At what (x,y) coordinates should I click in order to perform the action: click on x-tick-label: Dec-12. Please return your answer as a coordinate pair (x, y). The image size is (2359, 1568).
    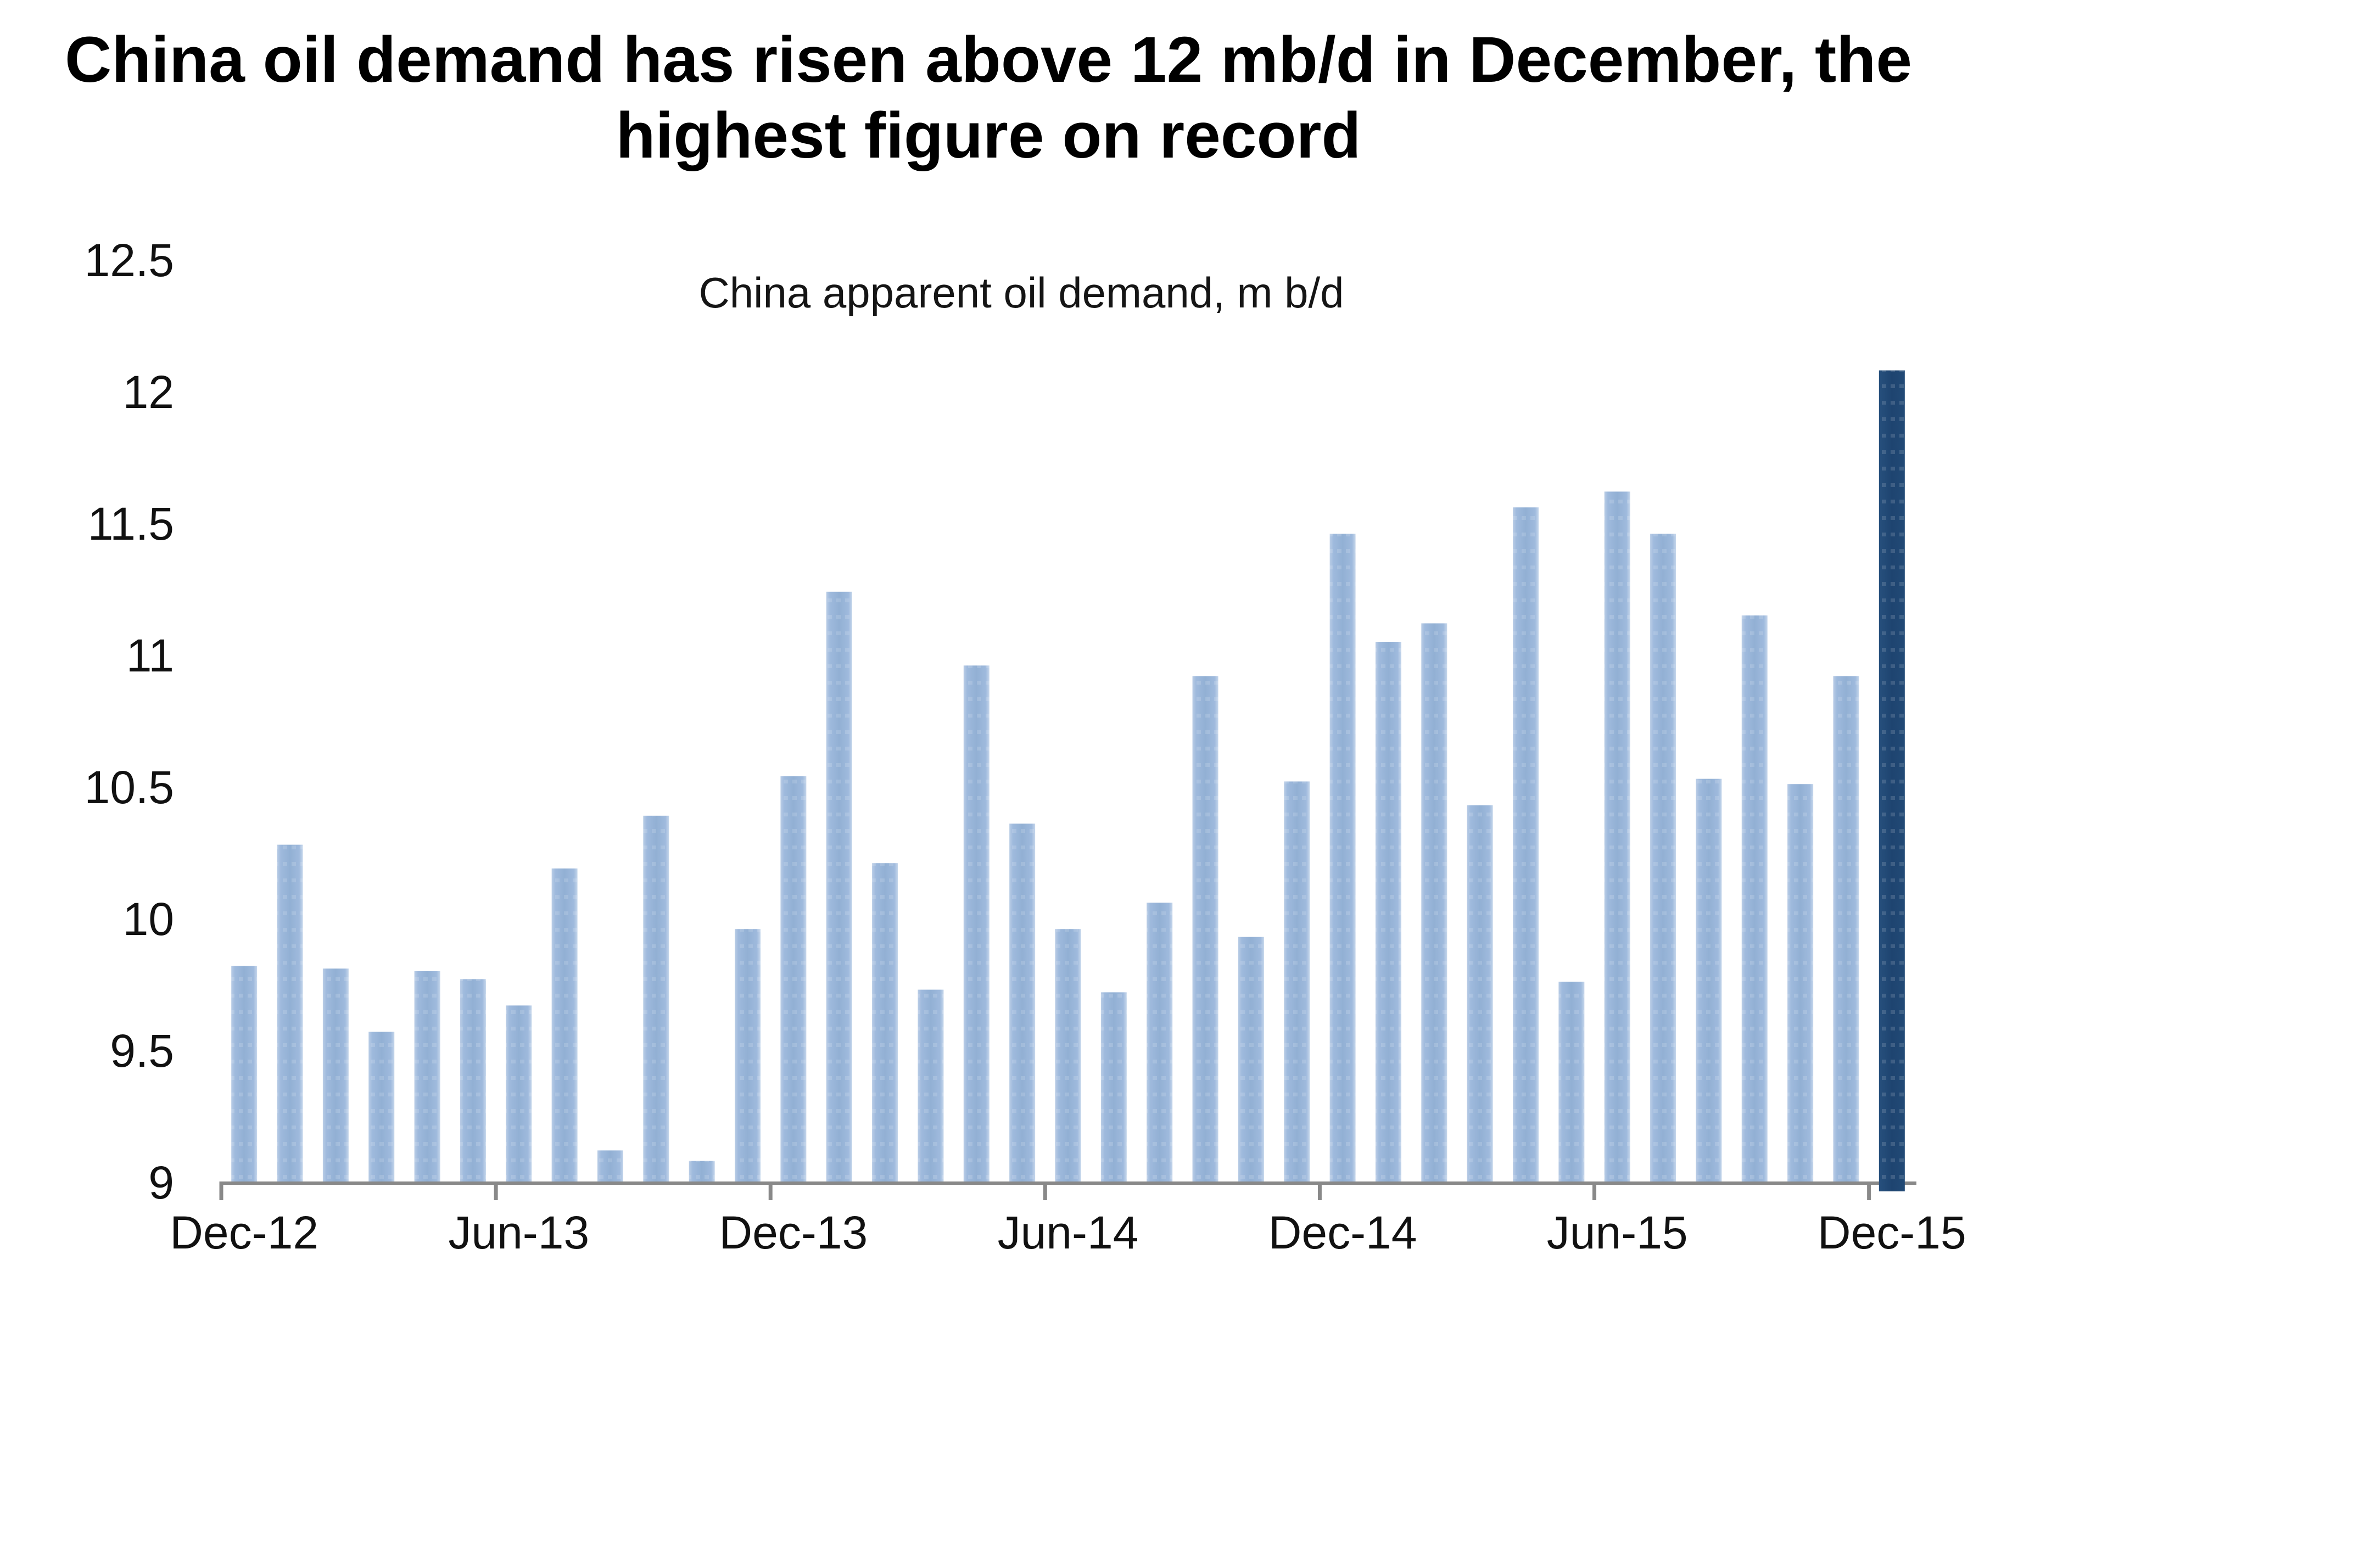
    Looking at the image, I should click on (244, 1232).